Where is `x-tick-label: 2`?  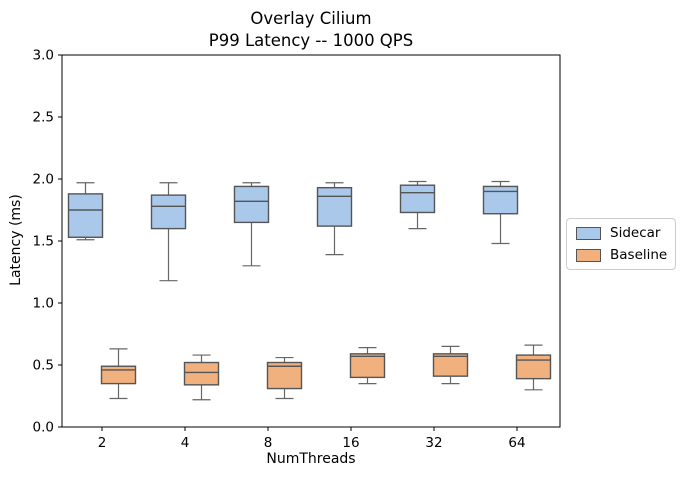 x-tick-label: 2 is located at coordinates (102, 443).